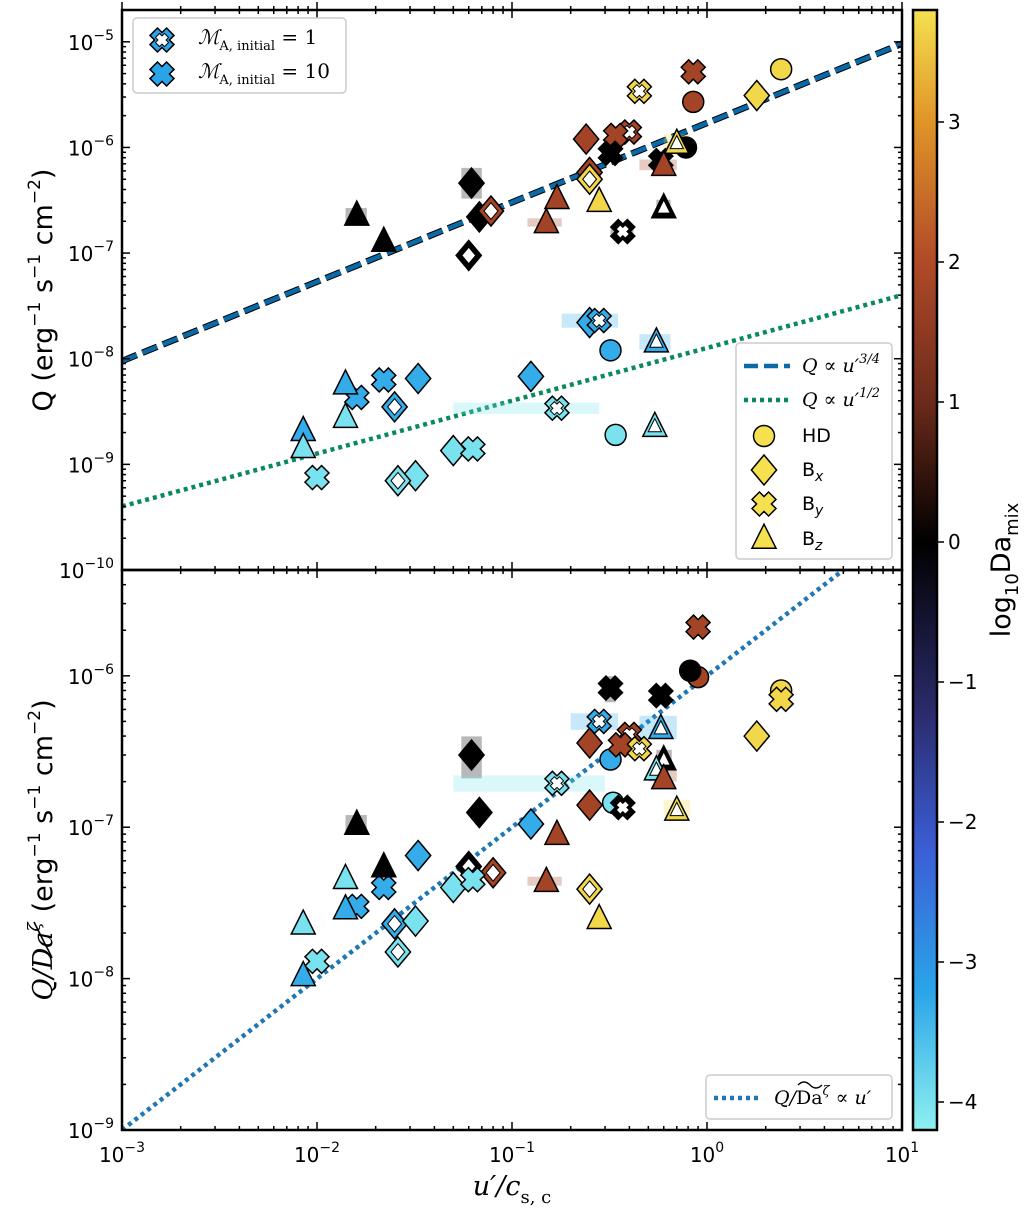 The image size is (1027, 1213). Describe the element at coordinates (122, 1153) in the screenshot. I see `x-tick-label: 10⁻³` at that location.